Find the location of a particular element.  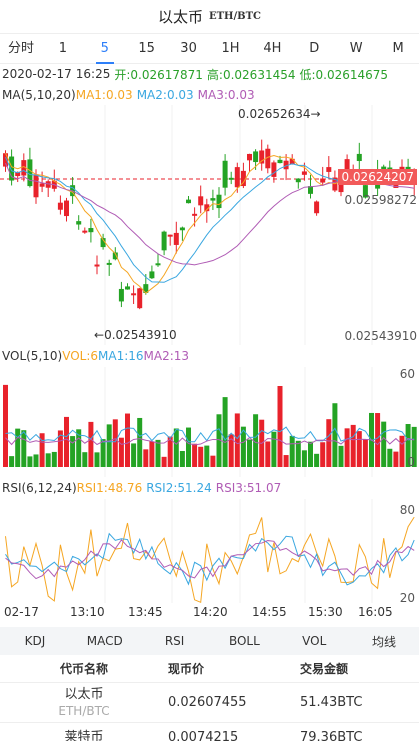

time-label: 14:20 is located at coordinates (210, 612).